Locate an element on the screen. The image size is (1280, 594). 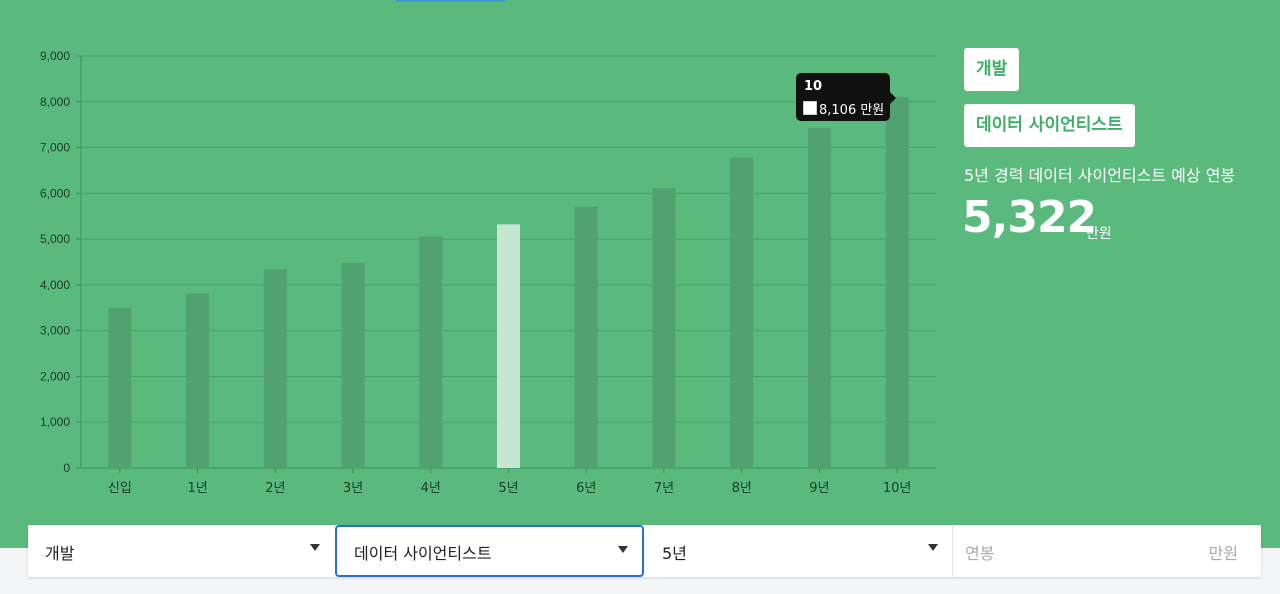
y-tick-label: 0 is located at coordinates (66, 468).